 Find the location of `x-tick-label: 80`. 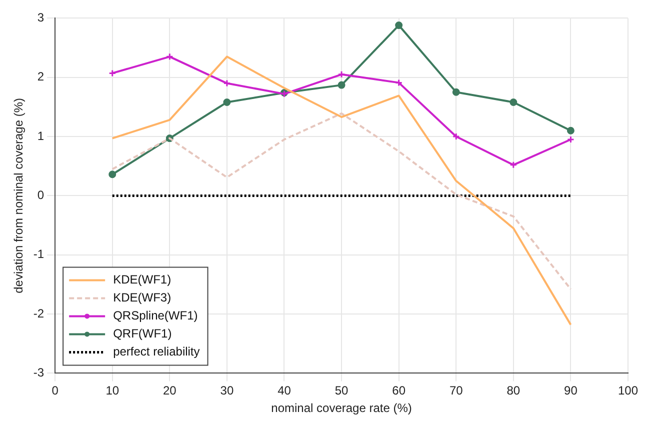

x-tick-label: 80 is located at coordinates (513, 391).